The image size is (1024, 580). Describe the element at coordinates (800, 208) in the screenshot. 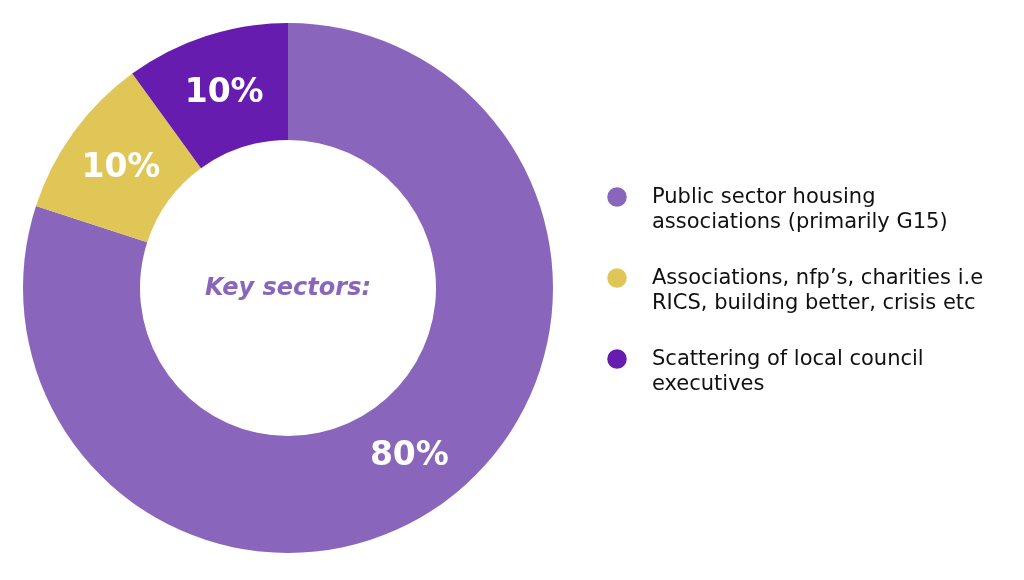

I see `legend-label: Public sector housing associations (primarily G15)` at that location.